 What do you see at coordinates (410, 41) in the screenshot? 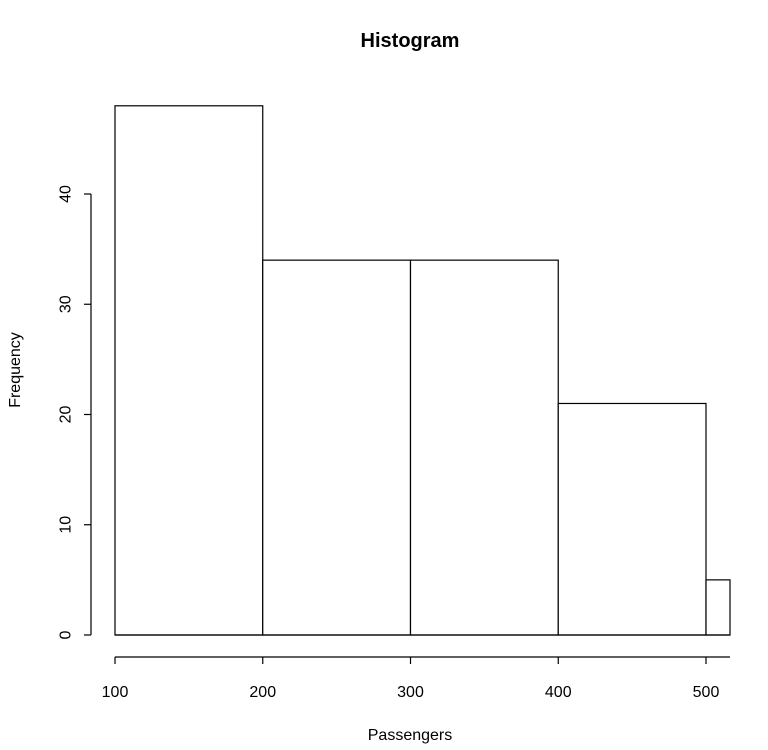
I see `chart-title: Histogram` at bounding box center [410, 41].